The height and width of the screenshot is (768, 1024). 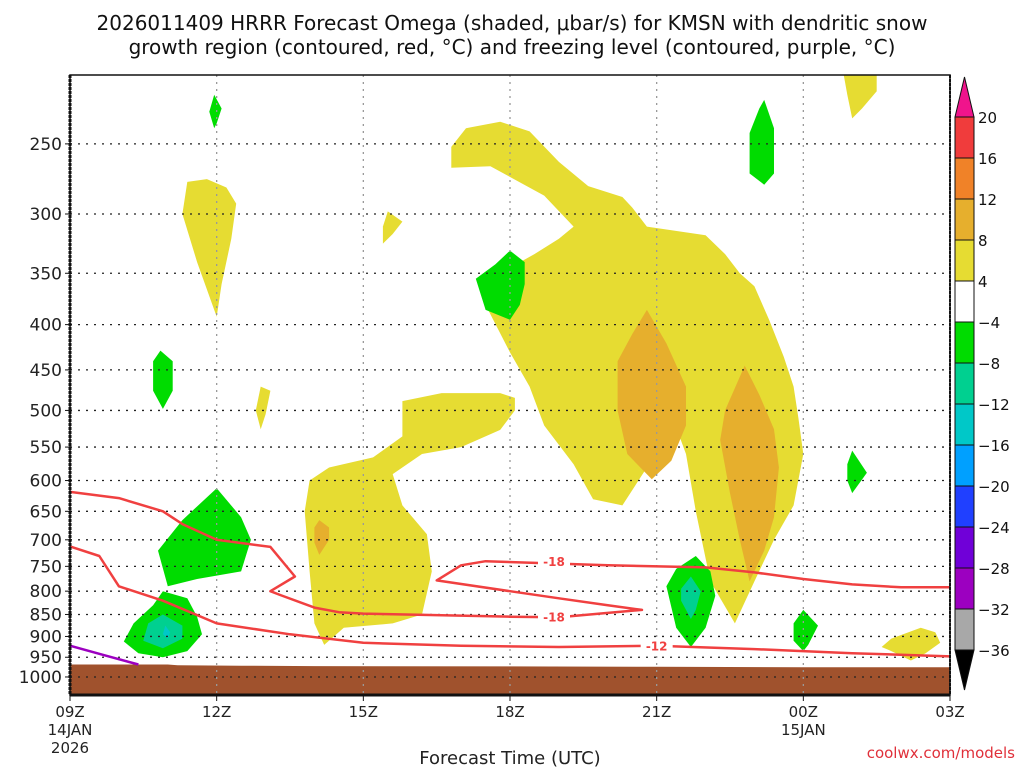 I want to click on pressure-tick-label: 750, so click(x=46, y=567).